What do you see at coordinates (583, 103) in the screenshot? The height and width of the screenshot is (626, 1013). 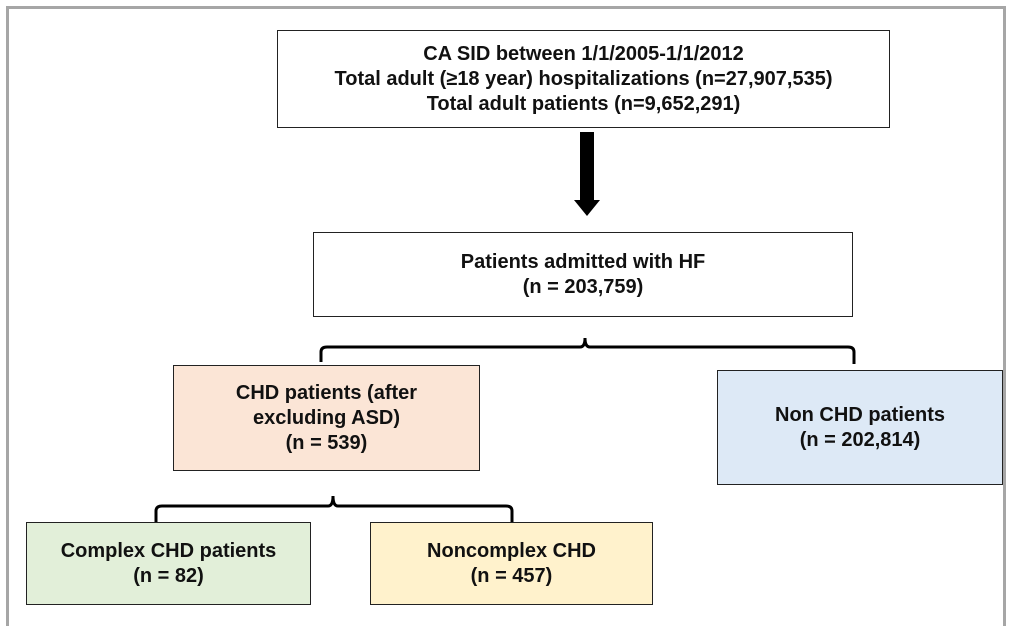 I see `node-text: Total adult patients (n=9,652,291)` at bounding box center [583, 103].